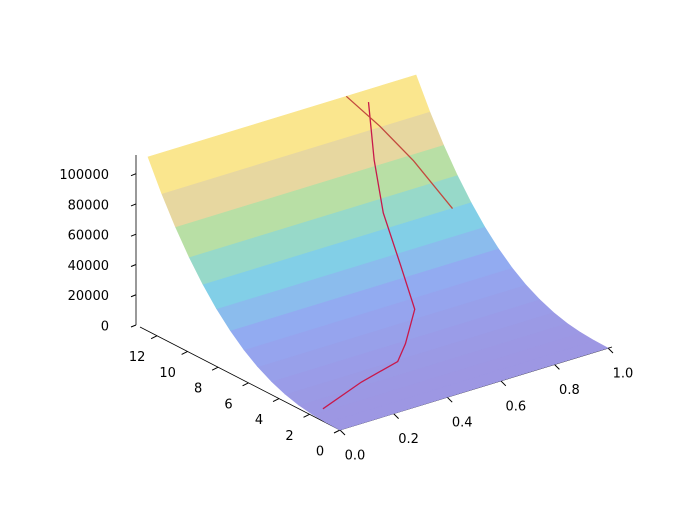 This screenshot has height=528, width=700. What do you see at coordinates (623, 374) in the screenshot?
I see `x-tick-label: 1.0` at bounding box center [623, 374].